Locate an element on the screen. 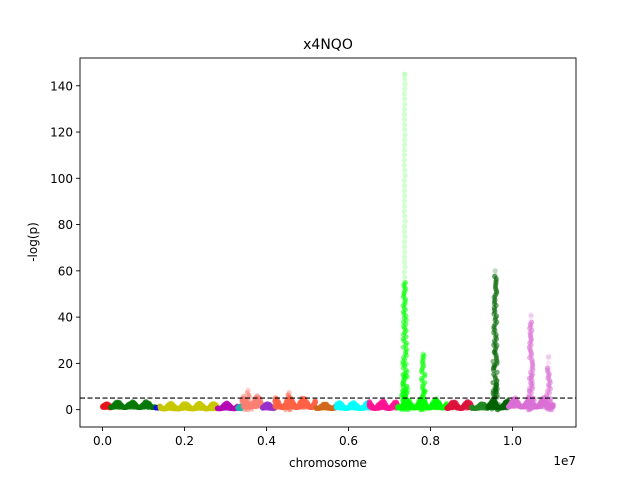 The image size is (640, 480). y-tick-label: 120 is located at coordinates (61, 133).